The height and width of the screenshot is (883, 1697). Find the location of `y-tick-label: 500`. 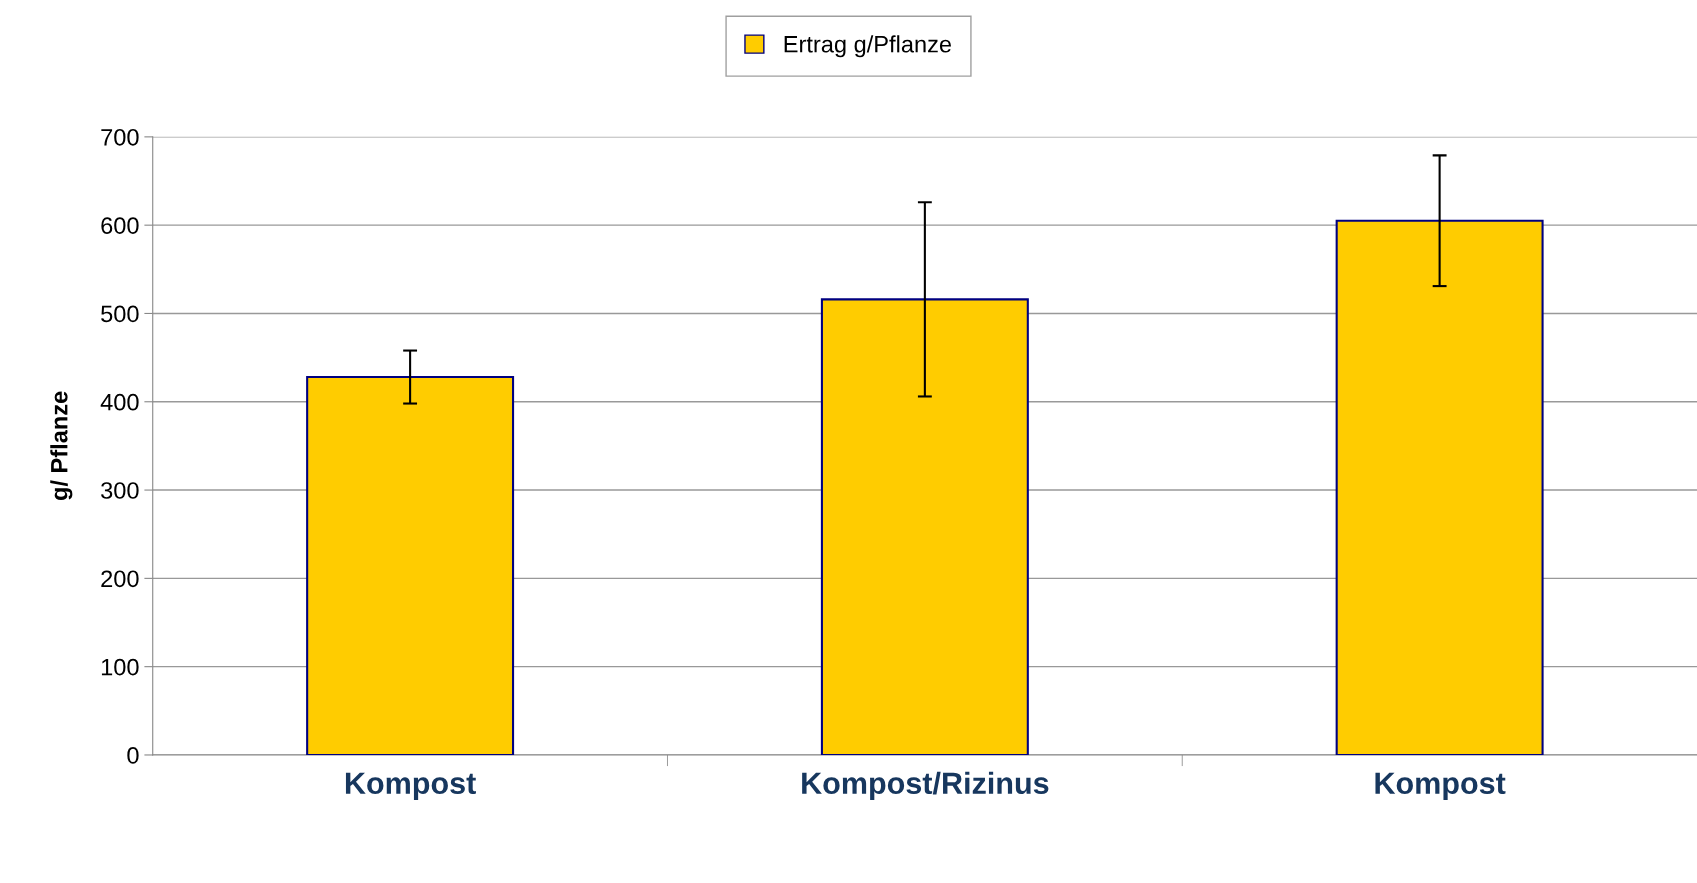

y-tick-label: 500 is located at coordinates (120, 314).